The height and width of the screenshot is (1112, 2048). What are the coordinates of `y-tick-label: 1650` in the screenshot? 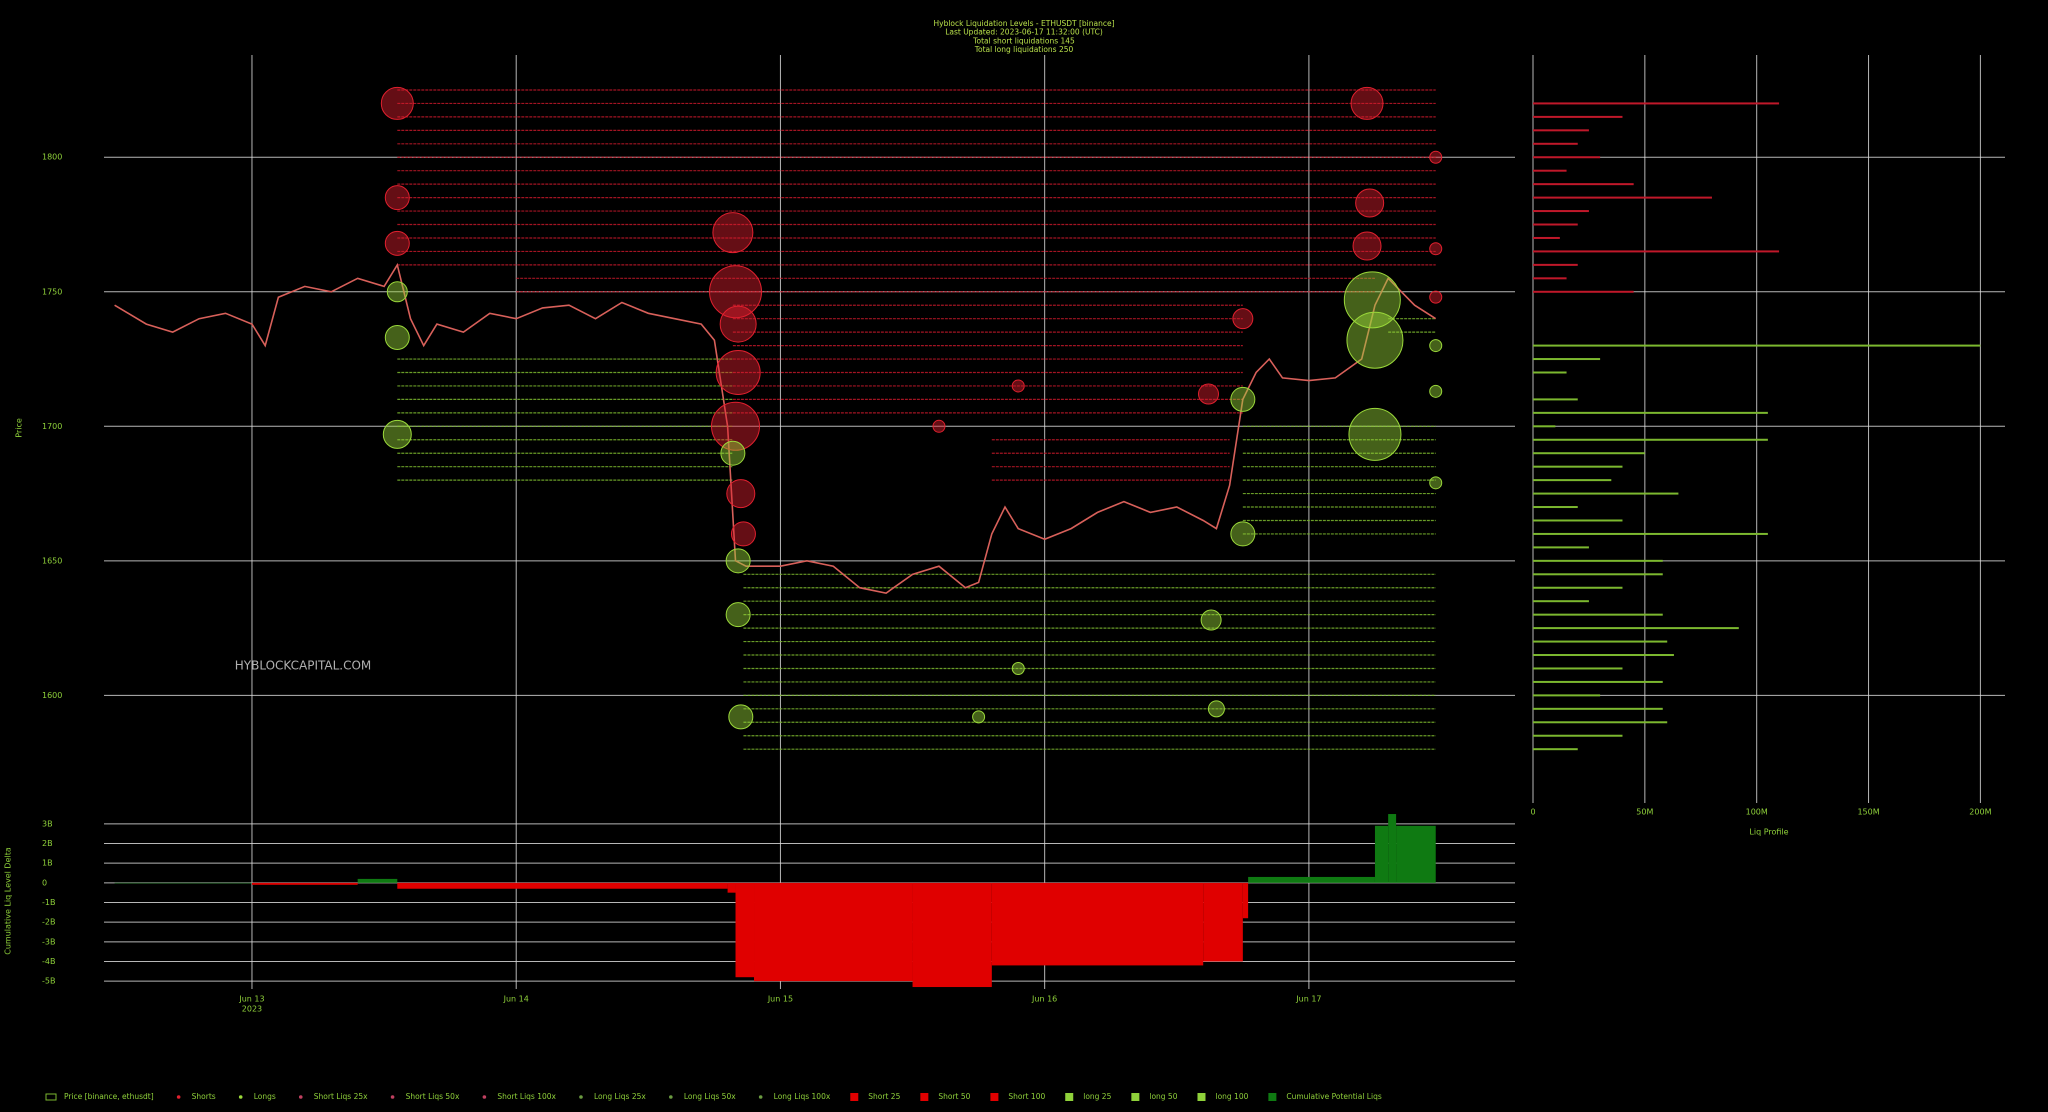 It's located at (52, 560).